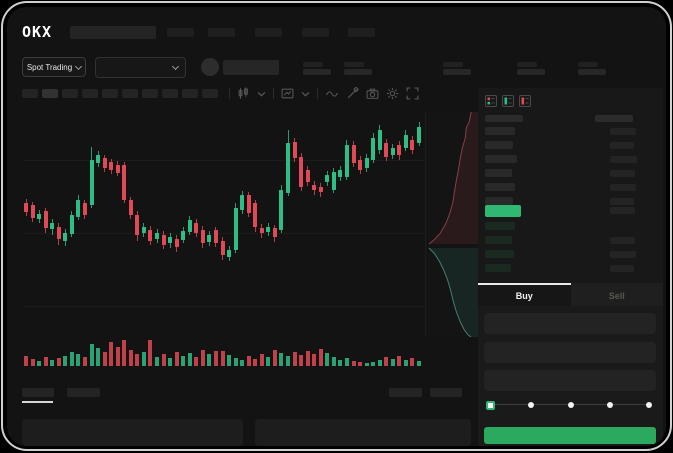  I want to click on last-price-bar, so click(503, 211).